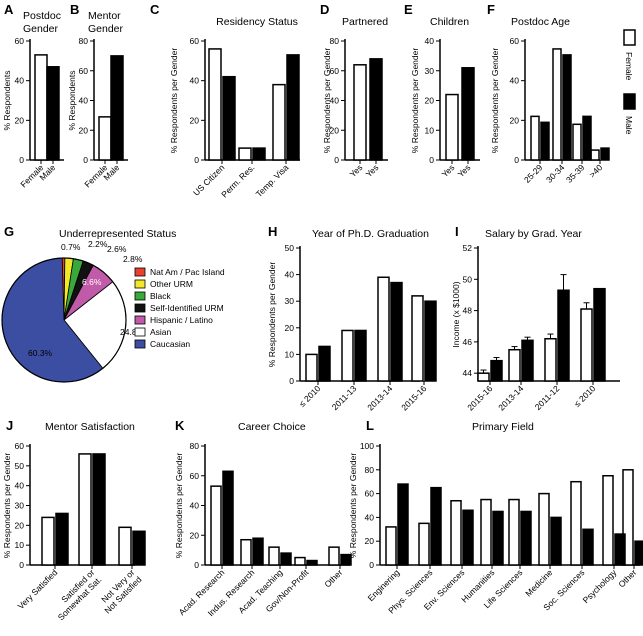  What do you see at coordinates (449, 22) in the screenshot?
I see `panel-title: Children` at bounding box center [449, 22].